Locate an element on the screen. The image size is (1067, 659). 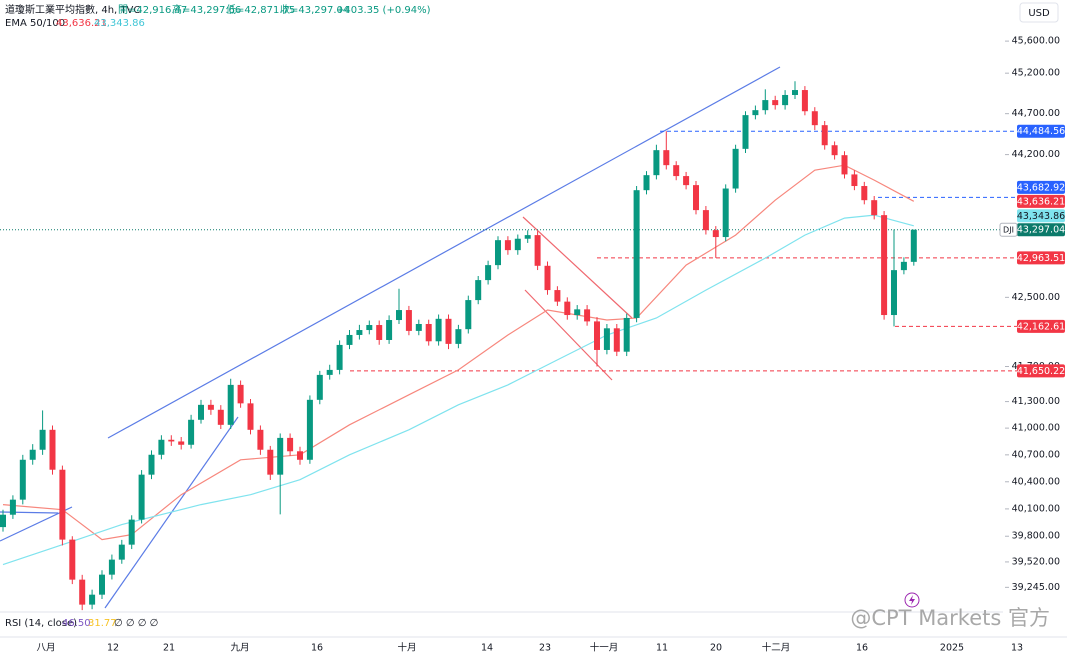
ema-legend: EMA 50/100 is located at coordinates (35, 23).